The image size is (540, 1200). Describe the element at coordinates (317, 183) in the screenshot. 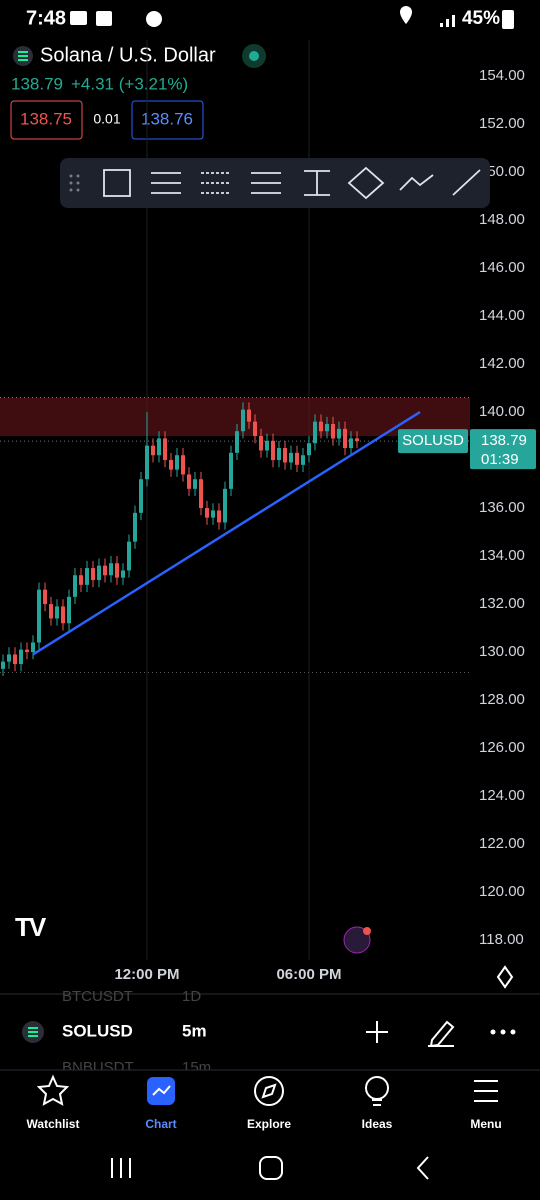

I see `range-tool` at that location.